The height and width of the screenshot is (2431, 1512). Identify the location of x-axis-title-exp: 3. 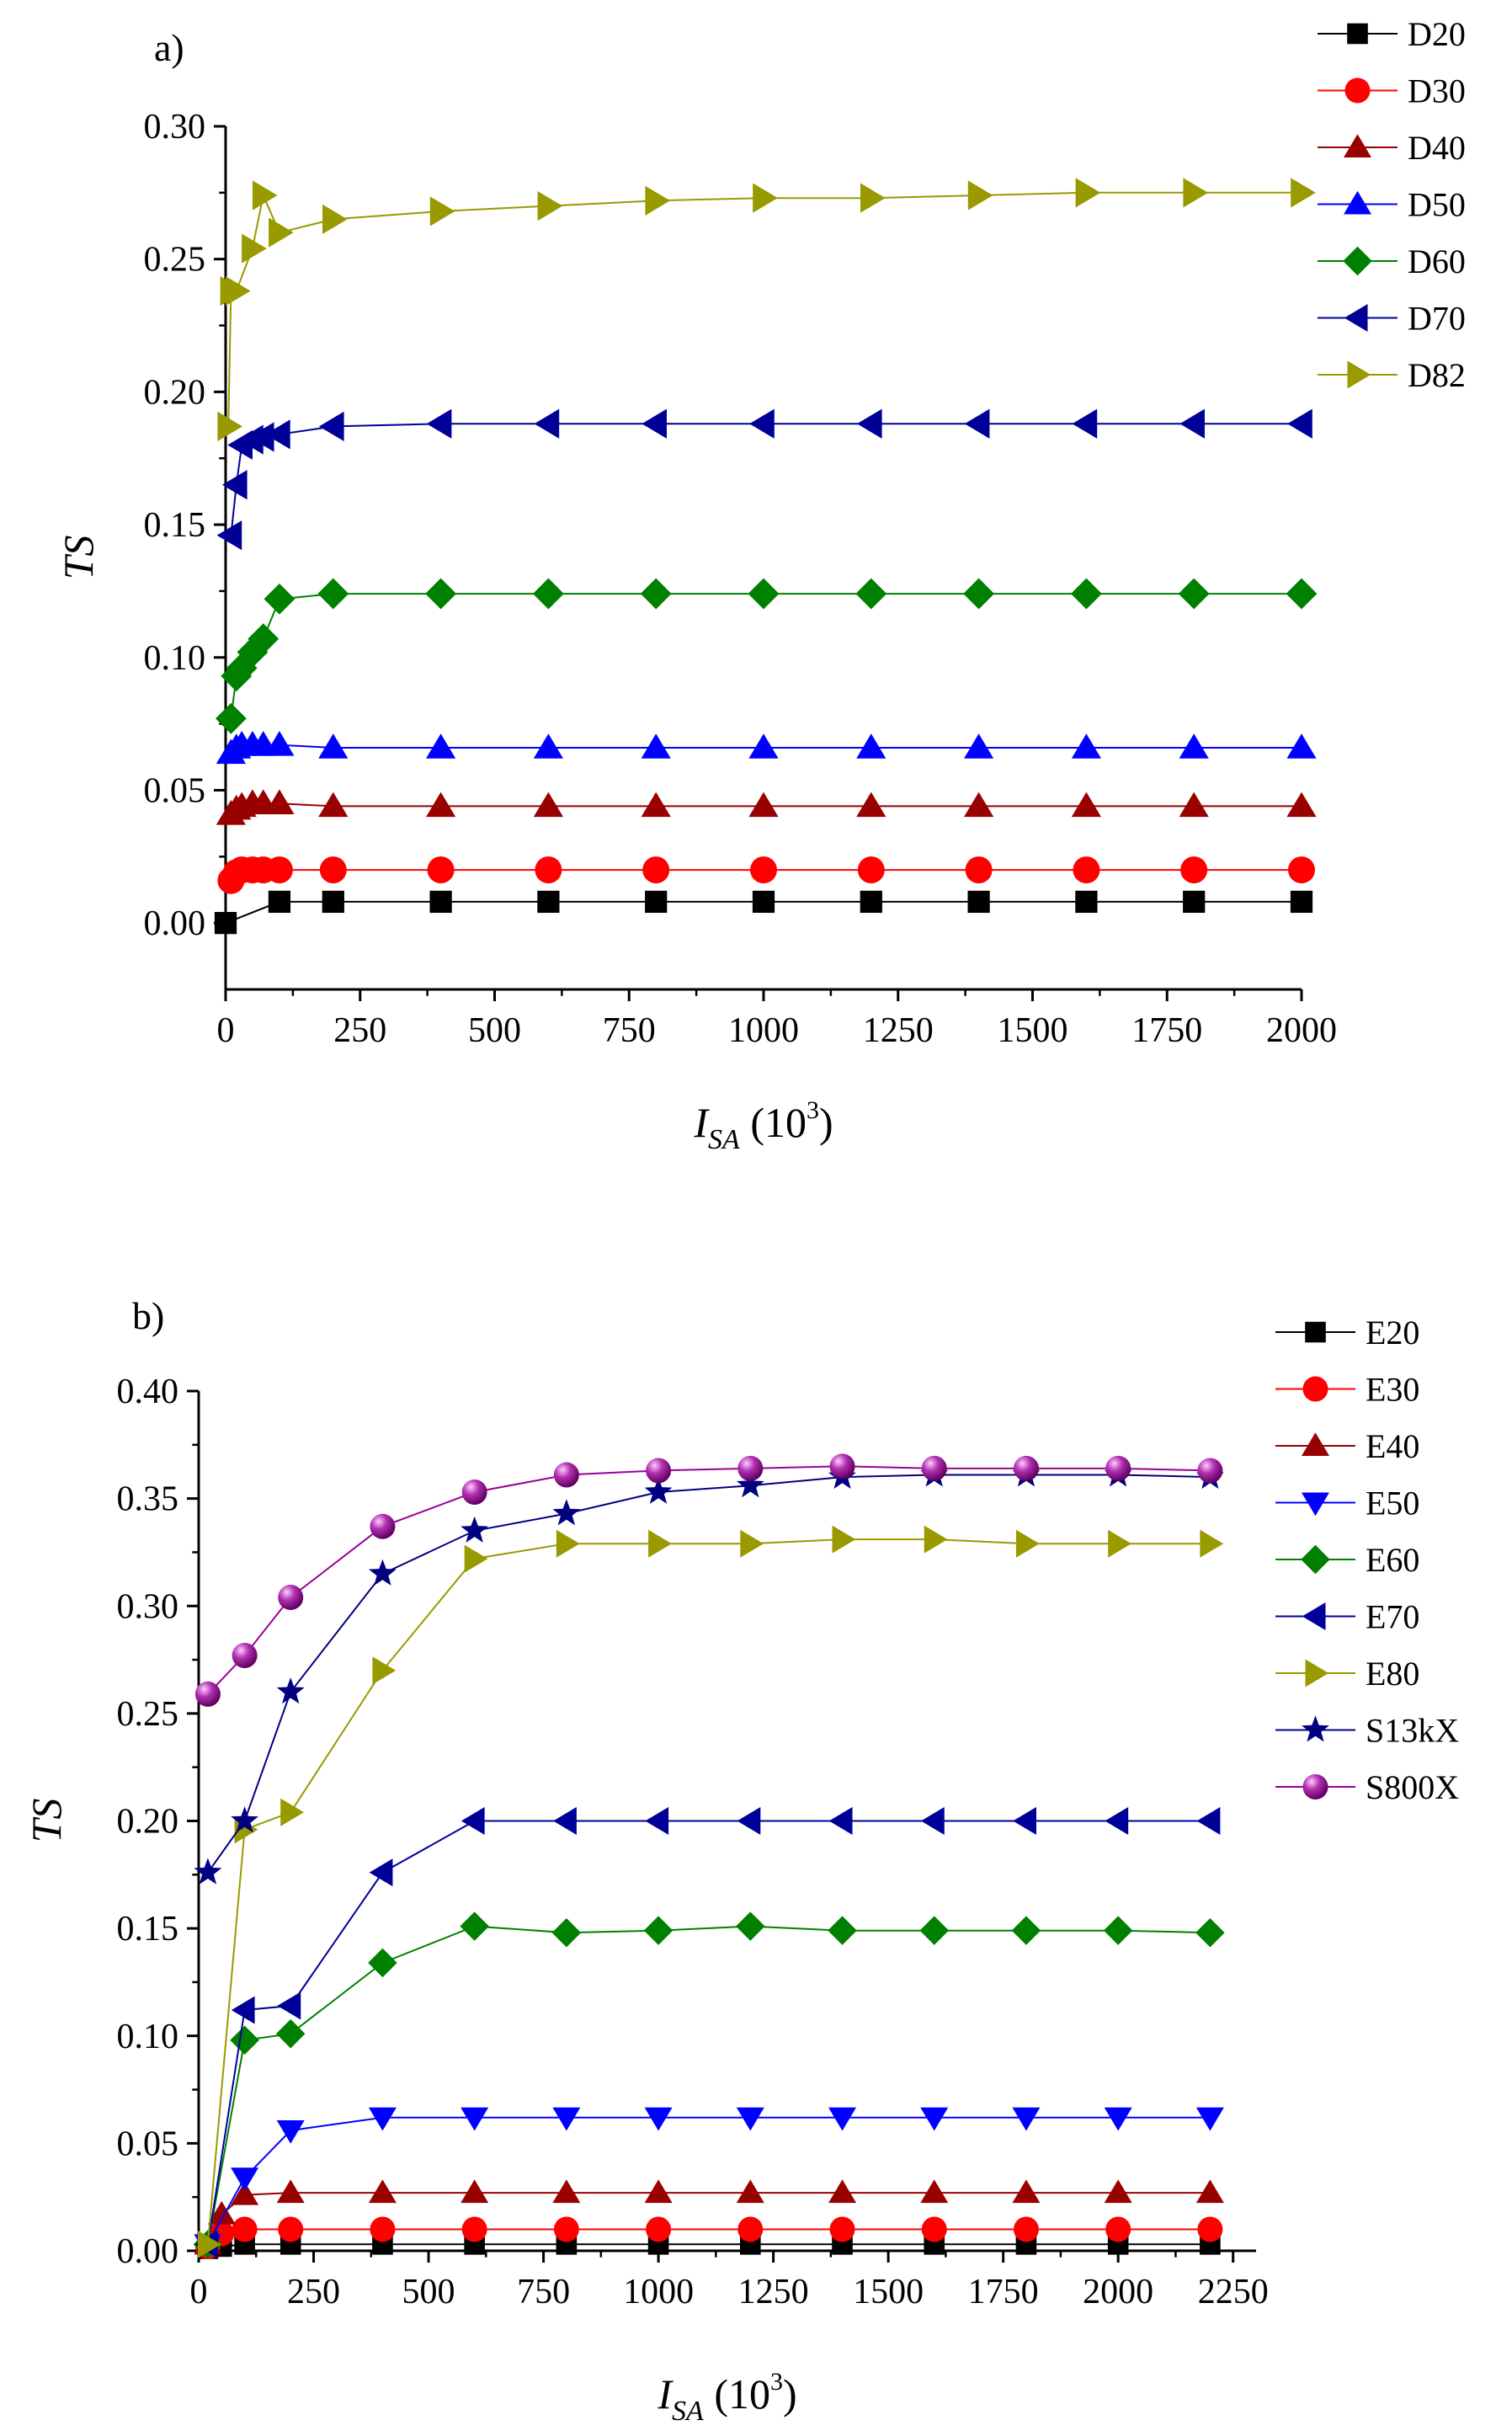
(813, 1110).